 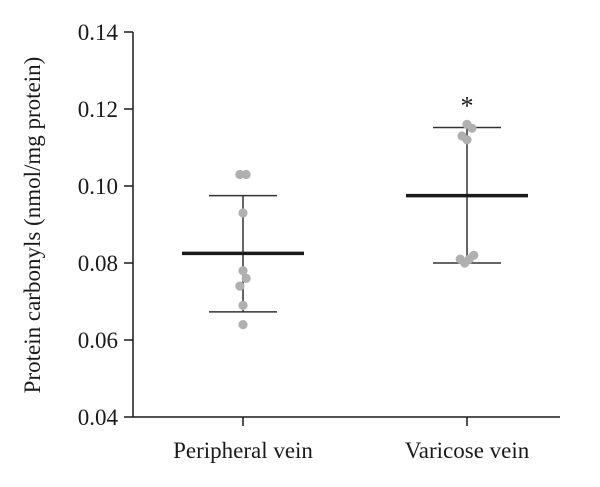 I want to click on x-axis: Peripheral vein Varicose vein, so click(x=346, y=439).